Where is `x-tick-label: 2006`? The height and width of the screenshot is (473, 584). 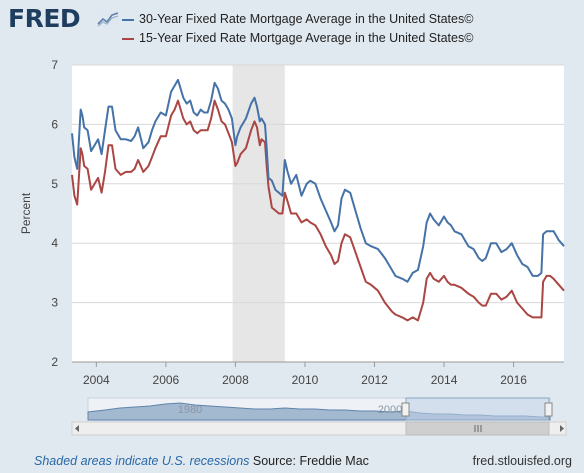 x-tick-label: 2006 is located at coordinates (166, 379).